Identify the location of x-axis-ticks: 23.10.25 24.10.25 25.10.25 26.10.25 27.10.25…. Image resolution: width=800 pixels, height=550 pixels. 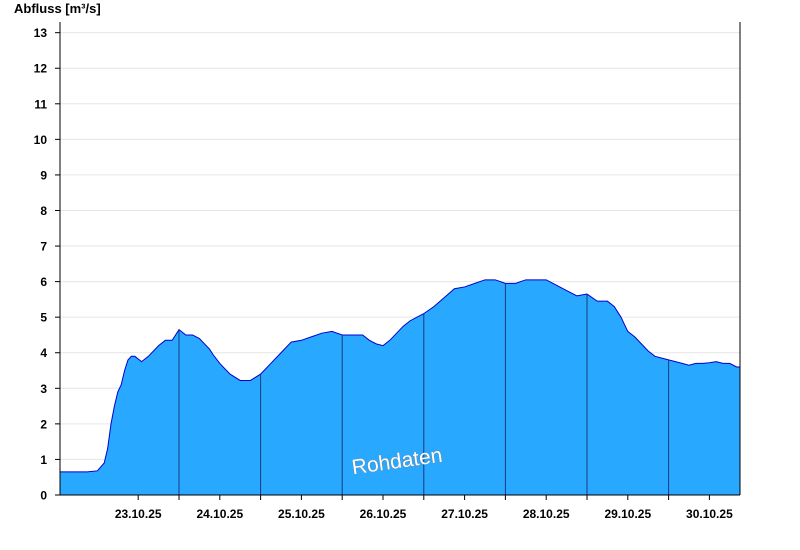
(424, 508).